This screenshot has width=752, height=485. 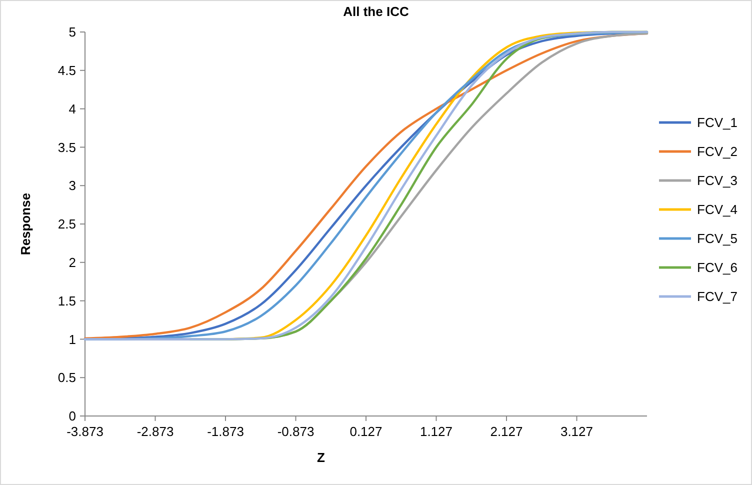 What do you see at coordinates (72, 186) in the screenshot?
I see `y-tick-label: 3` at bounding box center [72, 186].